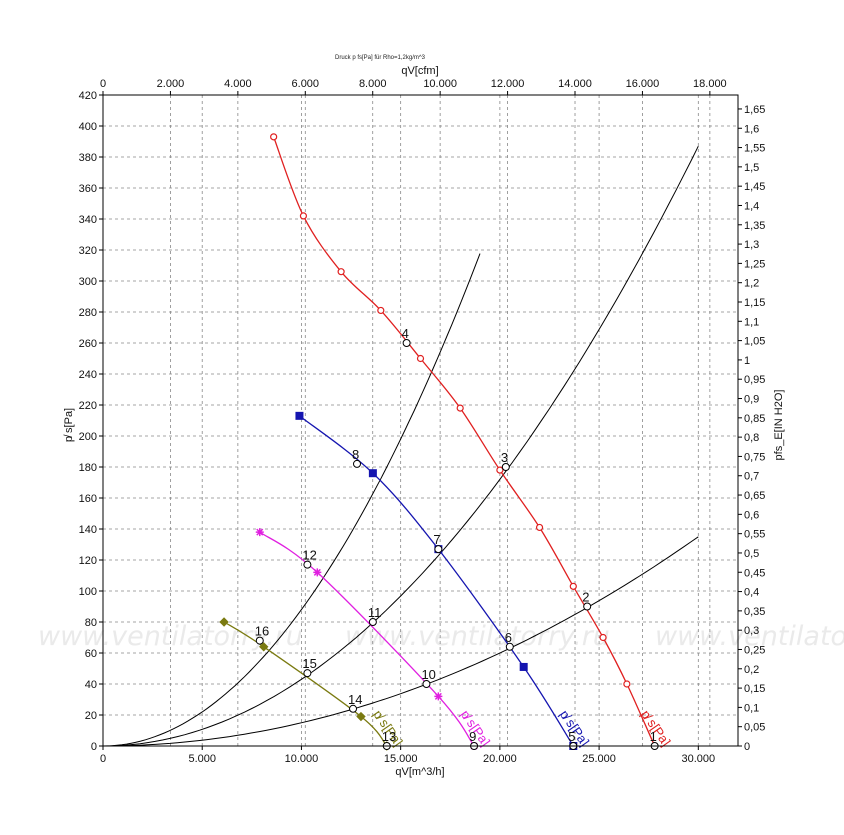 The height and width of the screenshot is (835, 844). Describe the element at coordinates (91, 654) in the screenshot. I see `y-tick-label: 60` at that location.